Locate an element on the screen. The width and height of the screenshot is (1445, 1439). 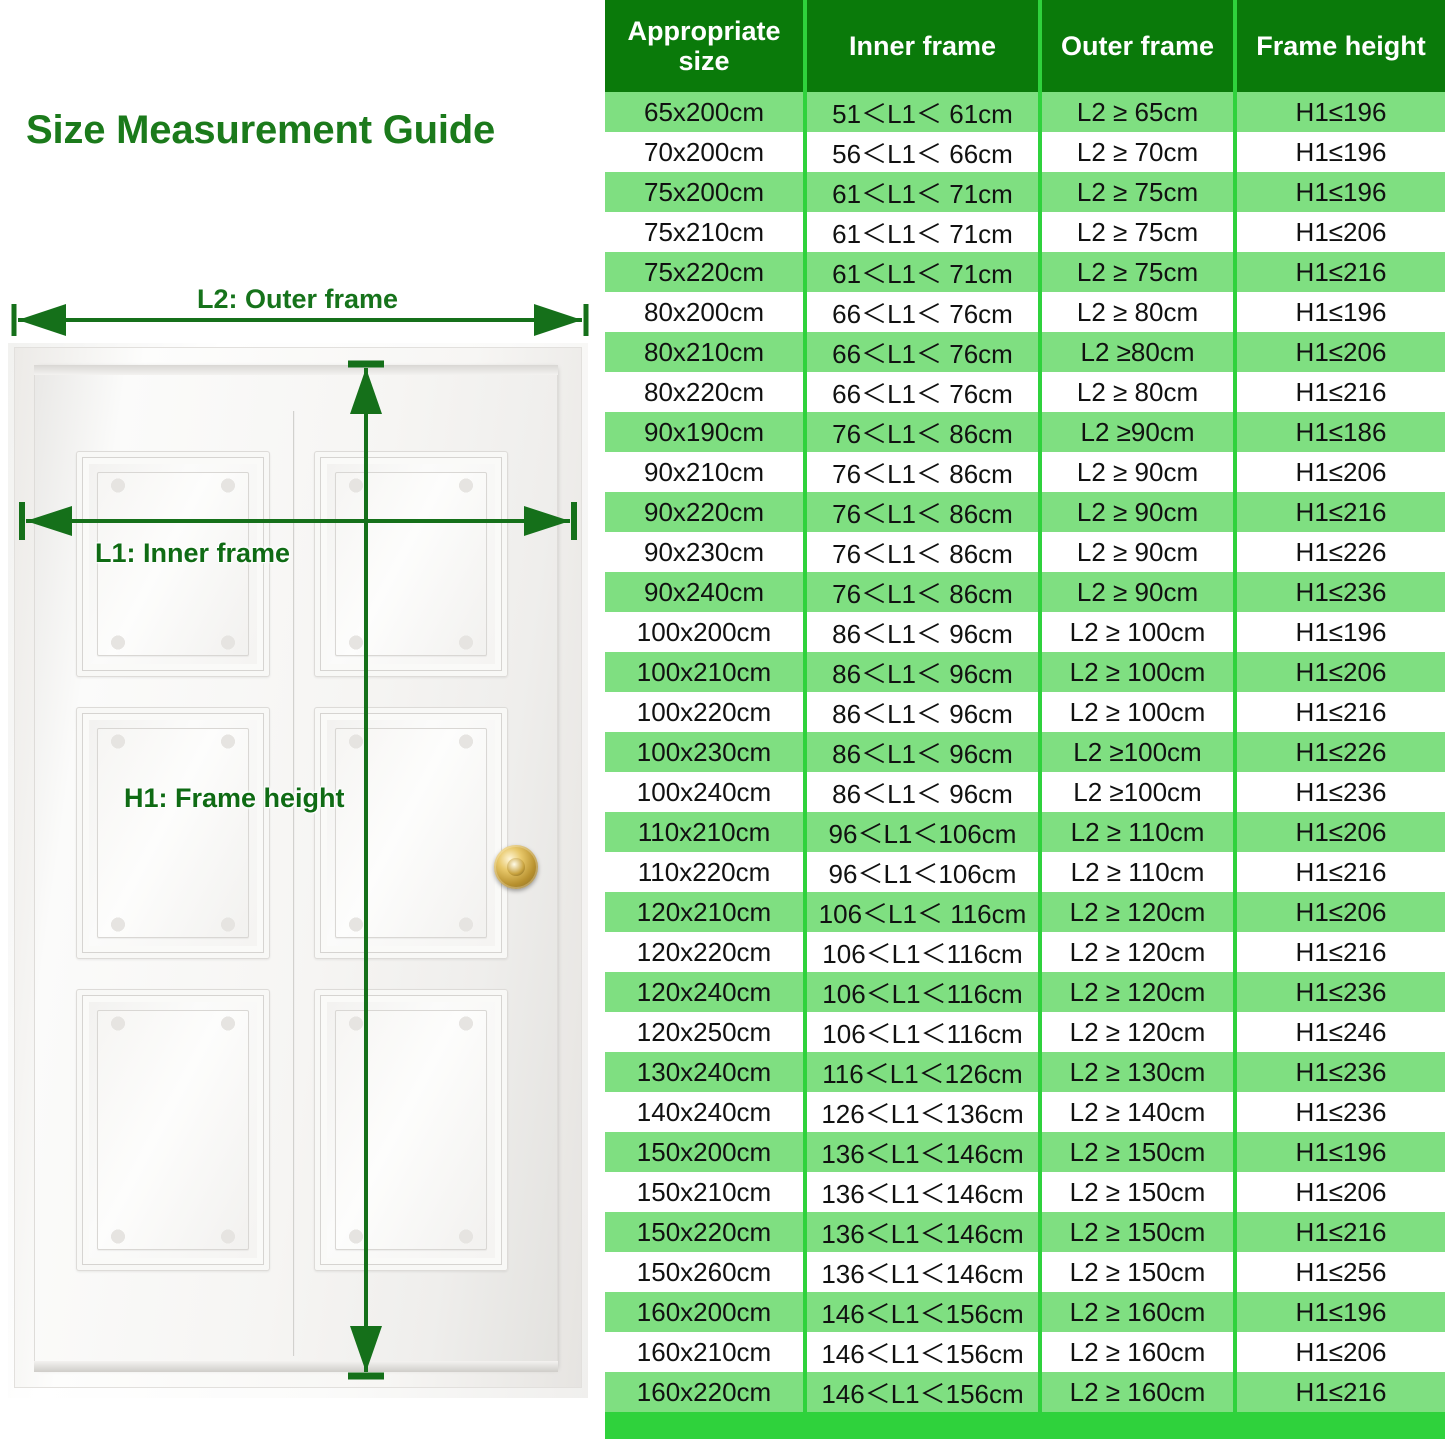
table-row: 110x210cm 96＜L1＜106cm L2 ≥ 110cm H1≤206 is located at coordinates (1025, 832).